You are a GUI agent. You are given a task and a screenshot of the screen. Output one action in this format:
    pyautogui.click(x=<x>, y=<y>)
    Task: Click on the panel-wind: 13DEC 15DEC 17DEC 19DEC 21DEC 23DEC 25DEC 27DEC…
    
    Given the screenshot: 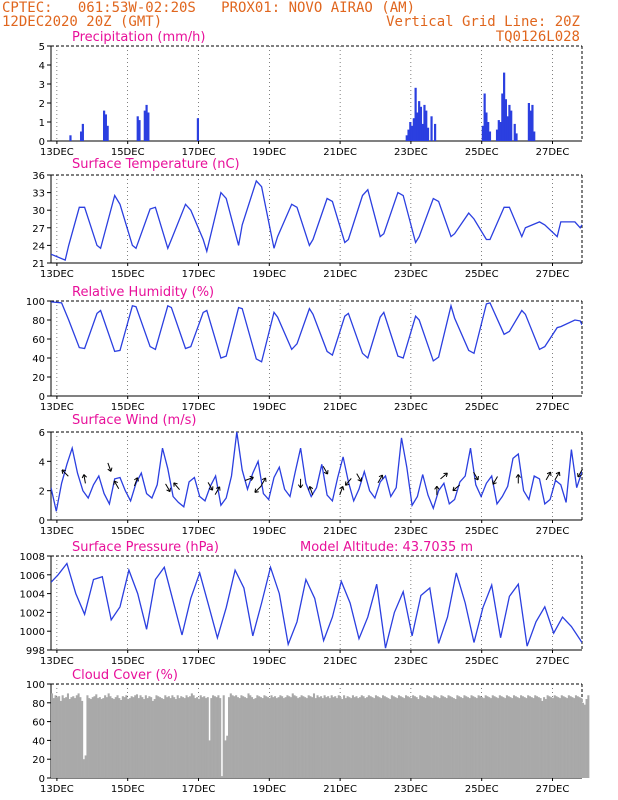 What is the action you would take?
    pyautogui.click(x=311, y=475)
    